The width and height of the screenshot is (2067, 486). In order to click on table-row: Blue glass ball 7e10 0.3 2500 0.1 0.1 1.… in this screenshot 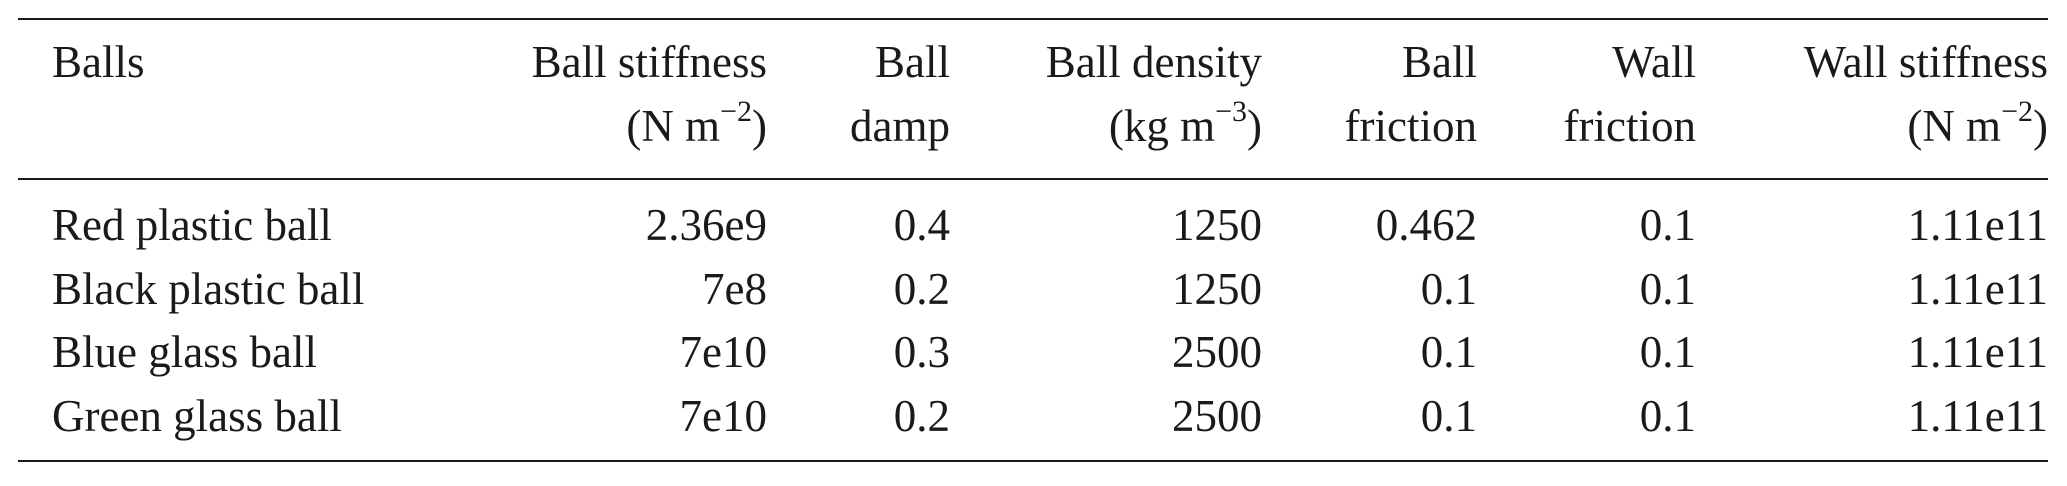, I will do `click(1033, 353)`.